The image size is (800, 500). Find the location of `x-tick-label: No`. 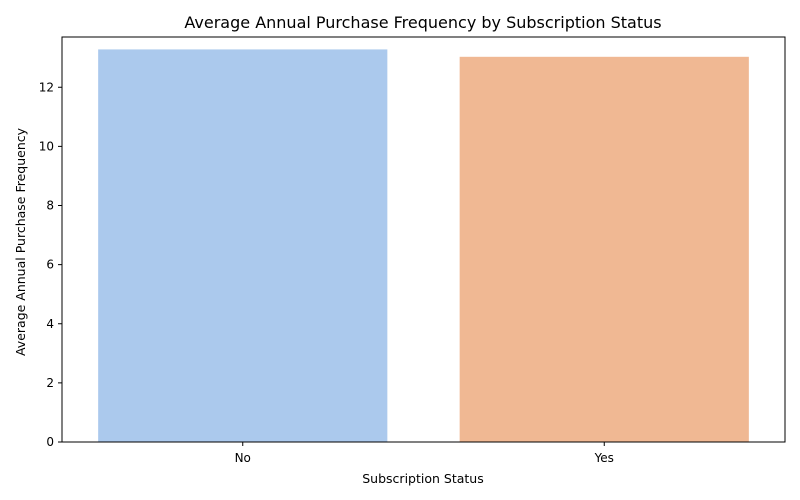

x-tick-label: No is located at coordinates (243, 458).